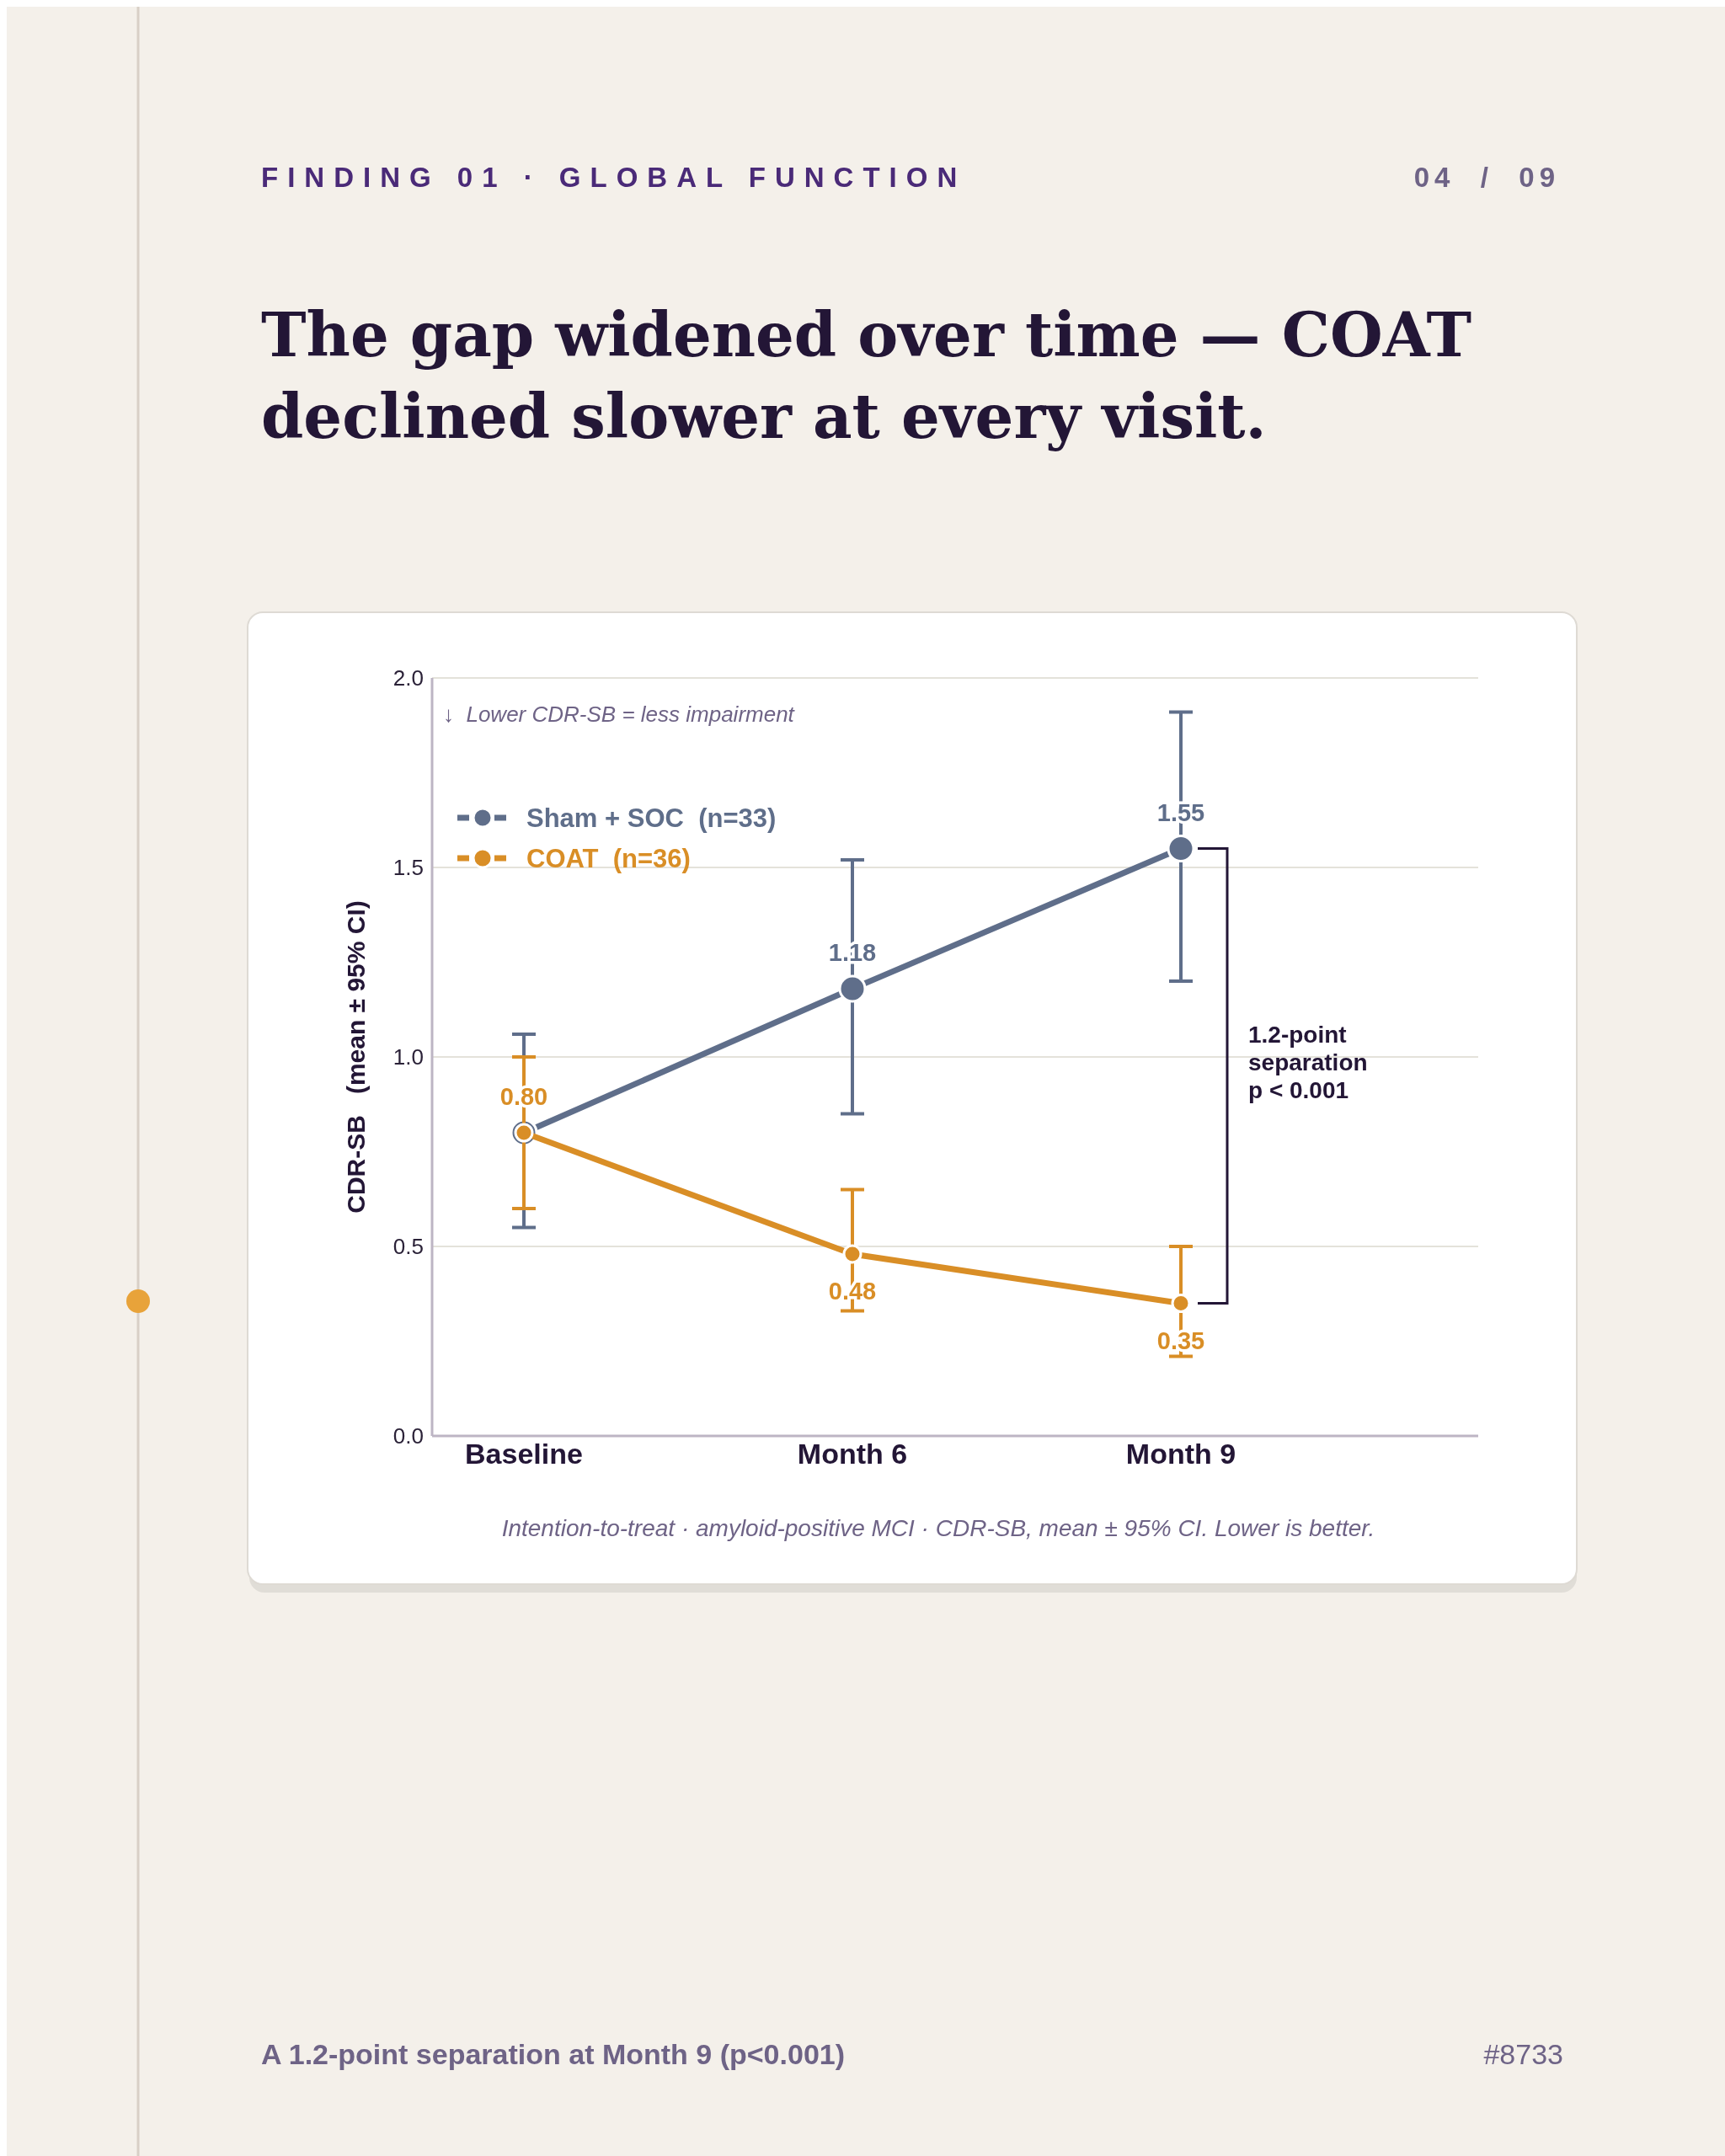  I want to click on text: Intention-to-treat · amyloid-positive MCI · CDR-SB, mean ± 95% CI. Lower is better., so click(938, 1528).